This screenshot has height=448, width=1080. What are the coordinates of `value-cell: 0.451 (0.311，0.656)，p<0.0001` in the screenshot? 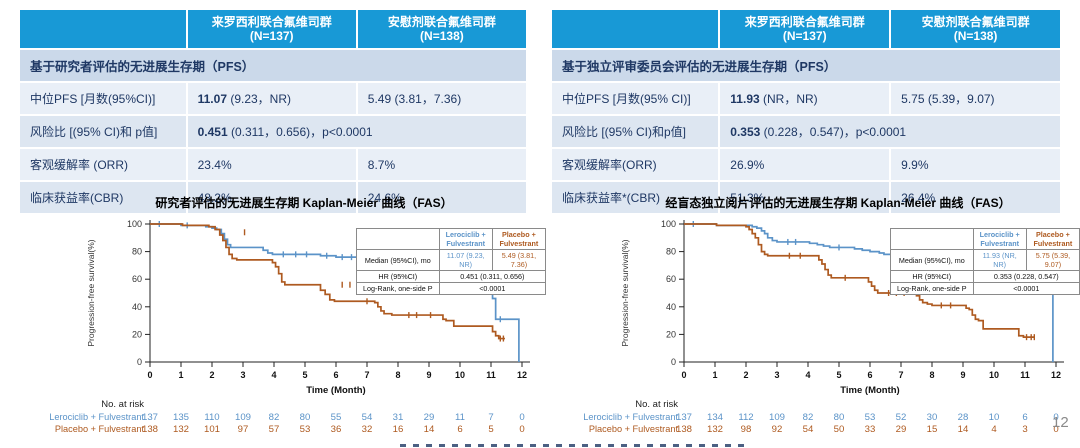 It's located at (357, 131).